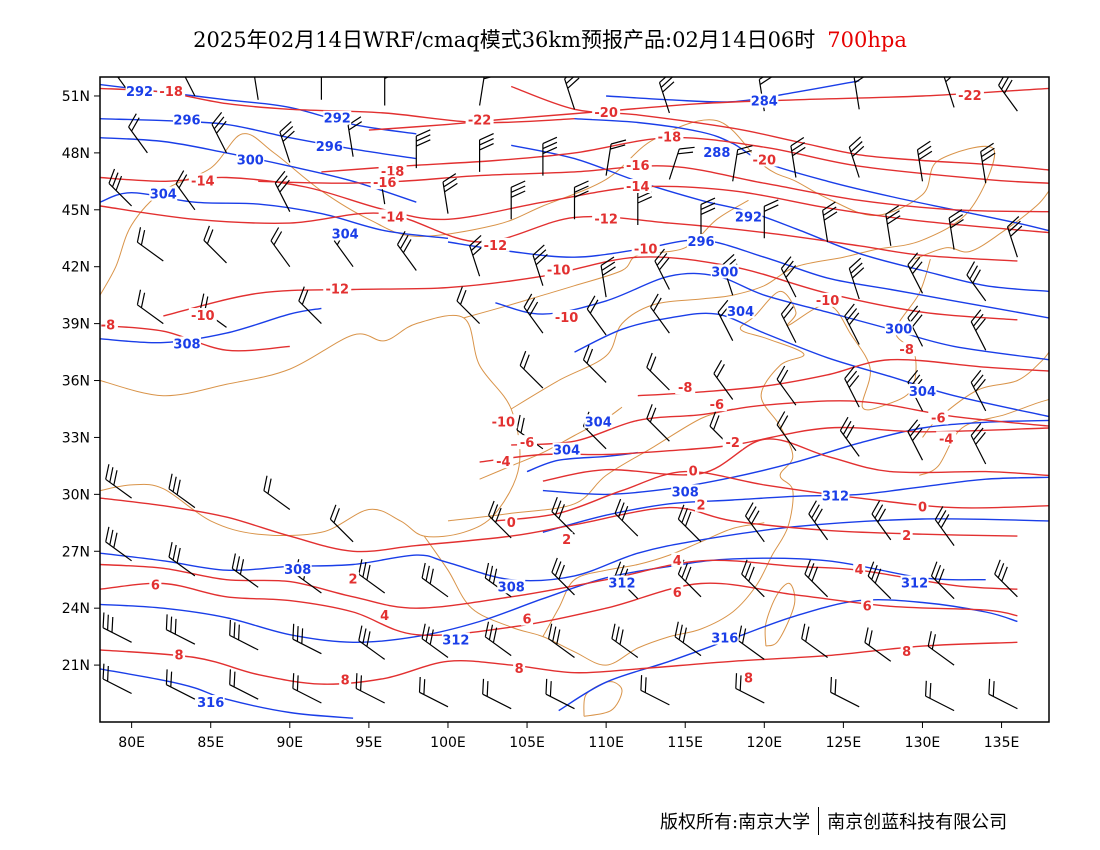 This screenshot has width=1100, height=850. I want to click on y-tick-label: 42N, so click(76, 268).